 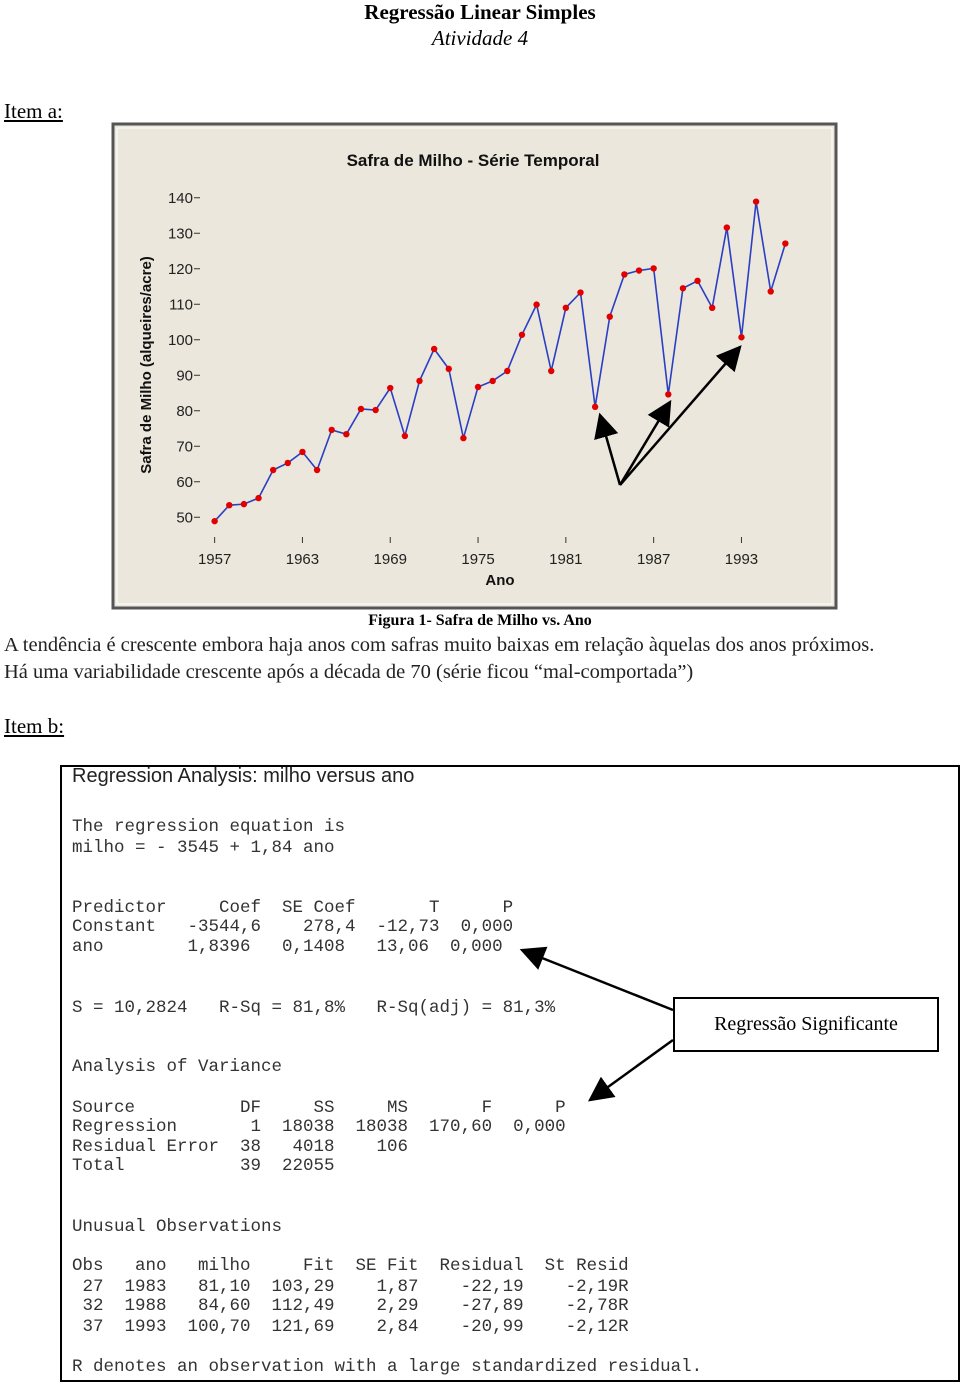 I want to click on output-line: Residual Error 38 4018 106, so click(x=240, y=1147).